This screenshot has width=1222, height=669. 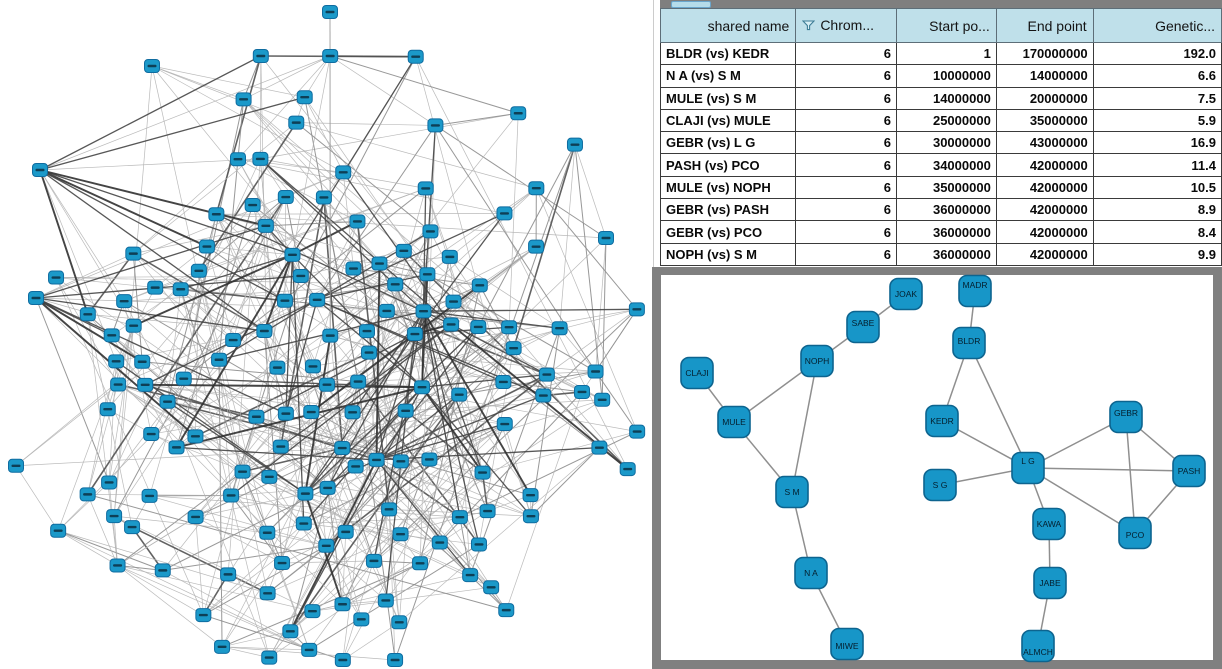 I want to click on subnetwork-node-noph: NOPH, so click(x=817, y=361).